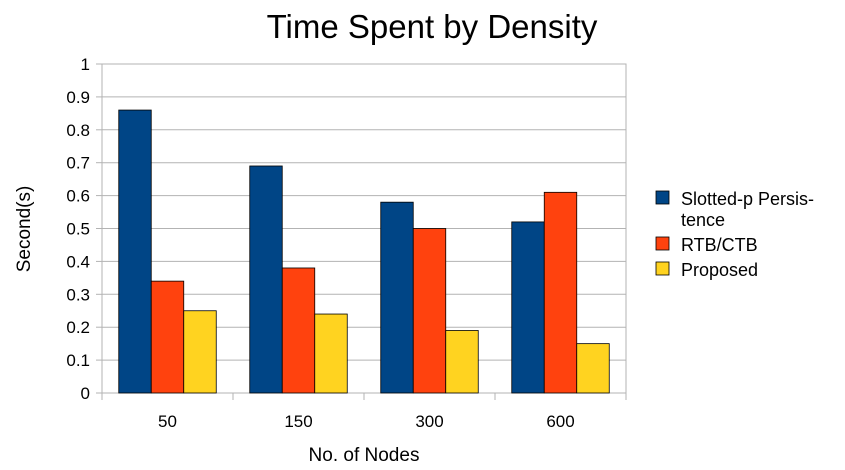 This screenshot has height=470, width=845. Describe the element at coordinates (78, 97) in the screenshot. I see `y-tick-label: 0.9` at that location.